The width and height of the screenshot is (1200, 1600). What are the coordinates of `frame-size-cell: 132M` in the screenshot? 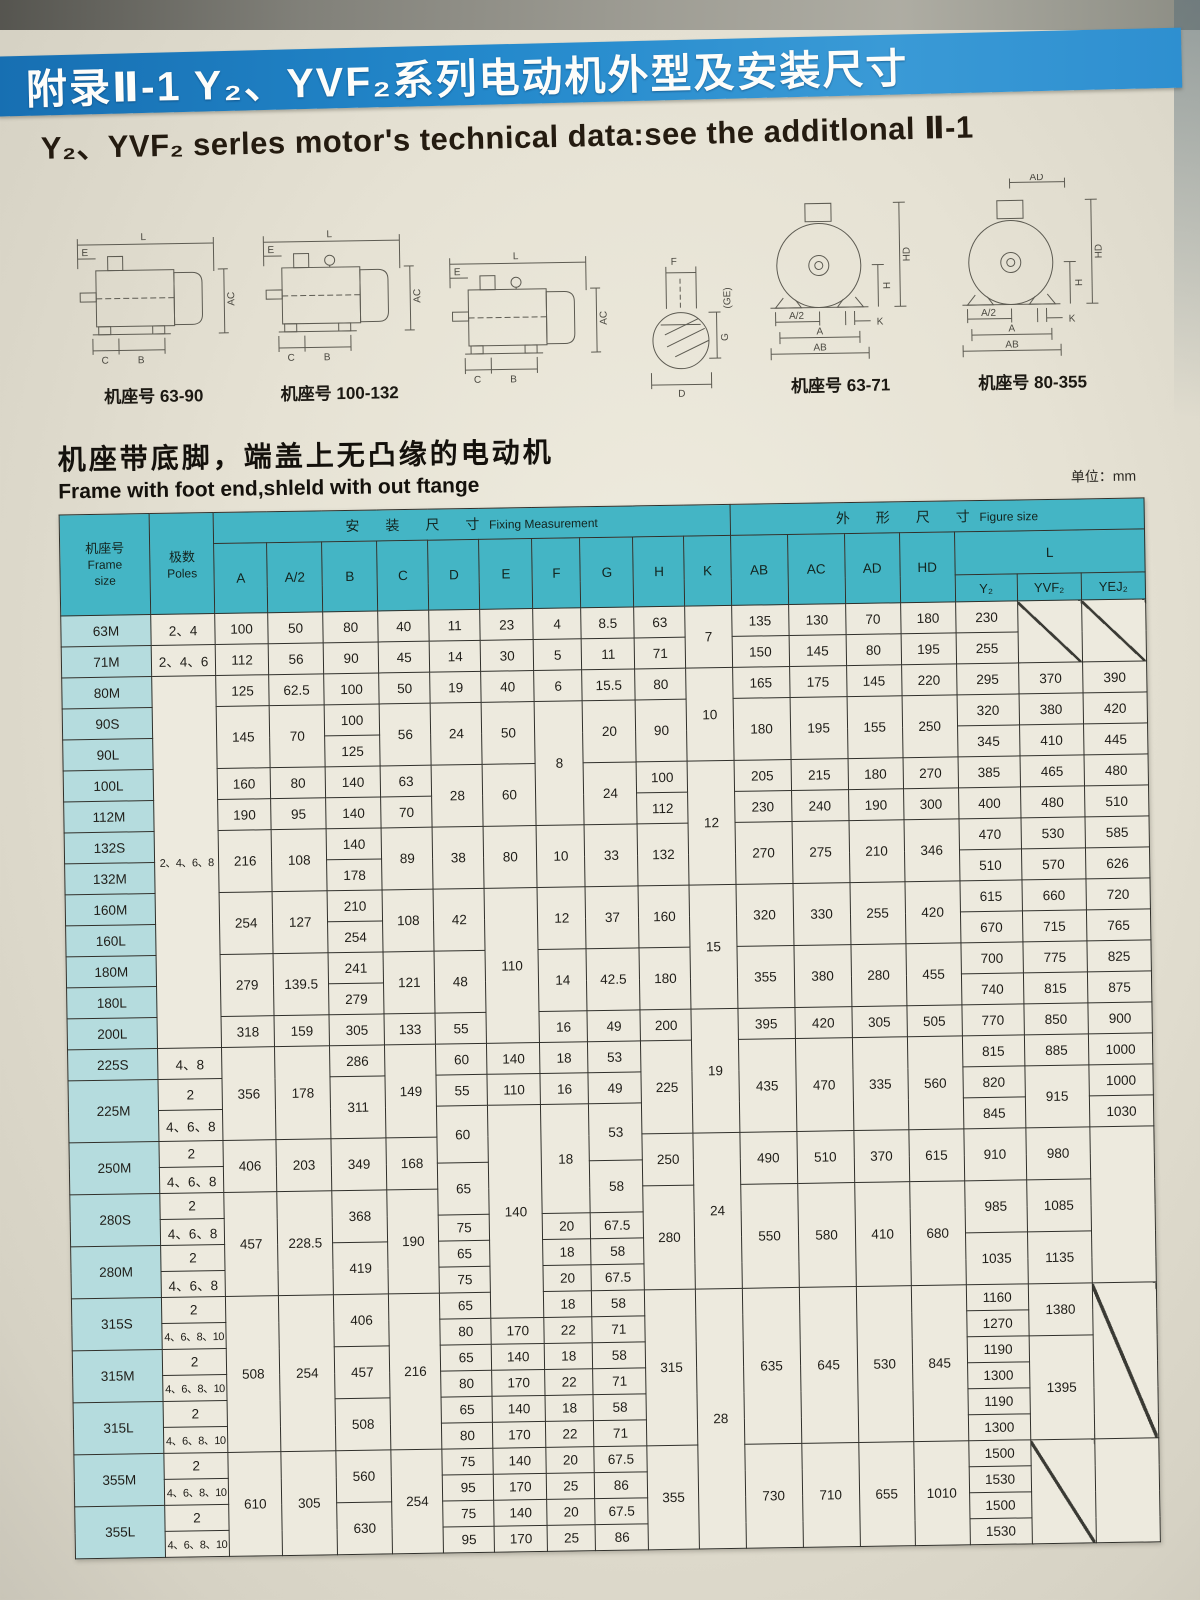 It's located at (110, 878).